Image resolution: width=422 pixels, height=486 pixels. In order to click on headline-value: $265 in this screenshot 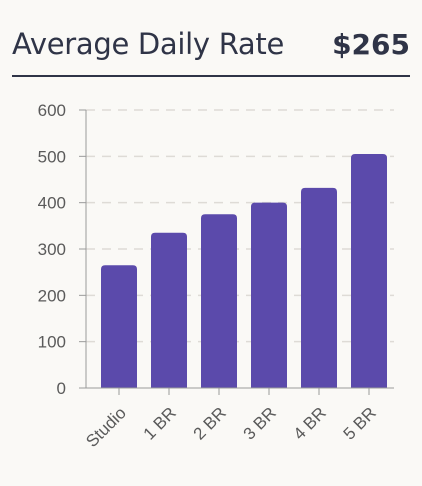, I will do `click(371, 44)`.